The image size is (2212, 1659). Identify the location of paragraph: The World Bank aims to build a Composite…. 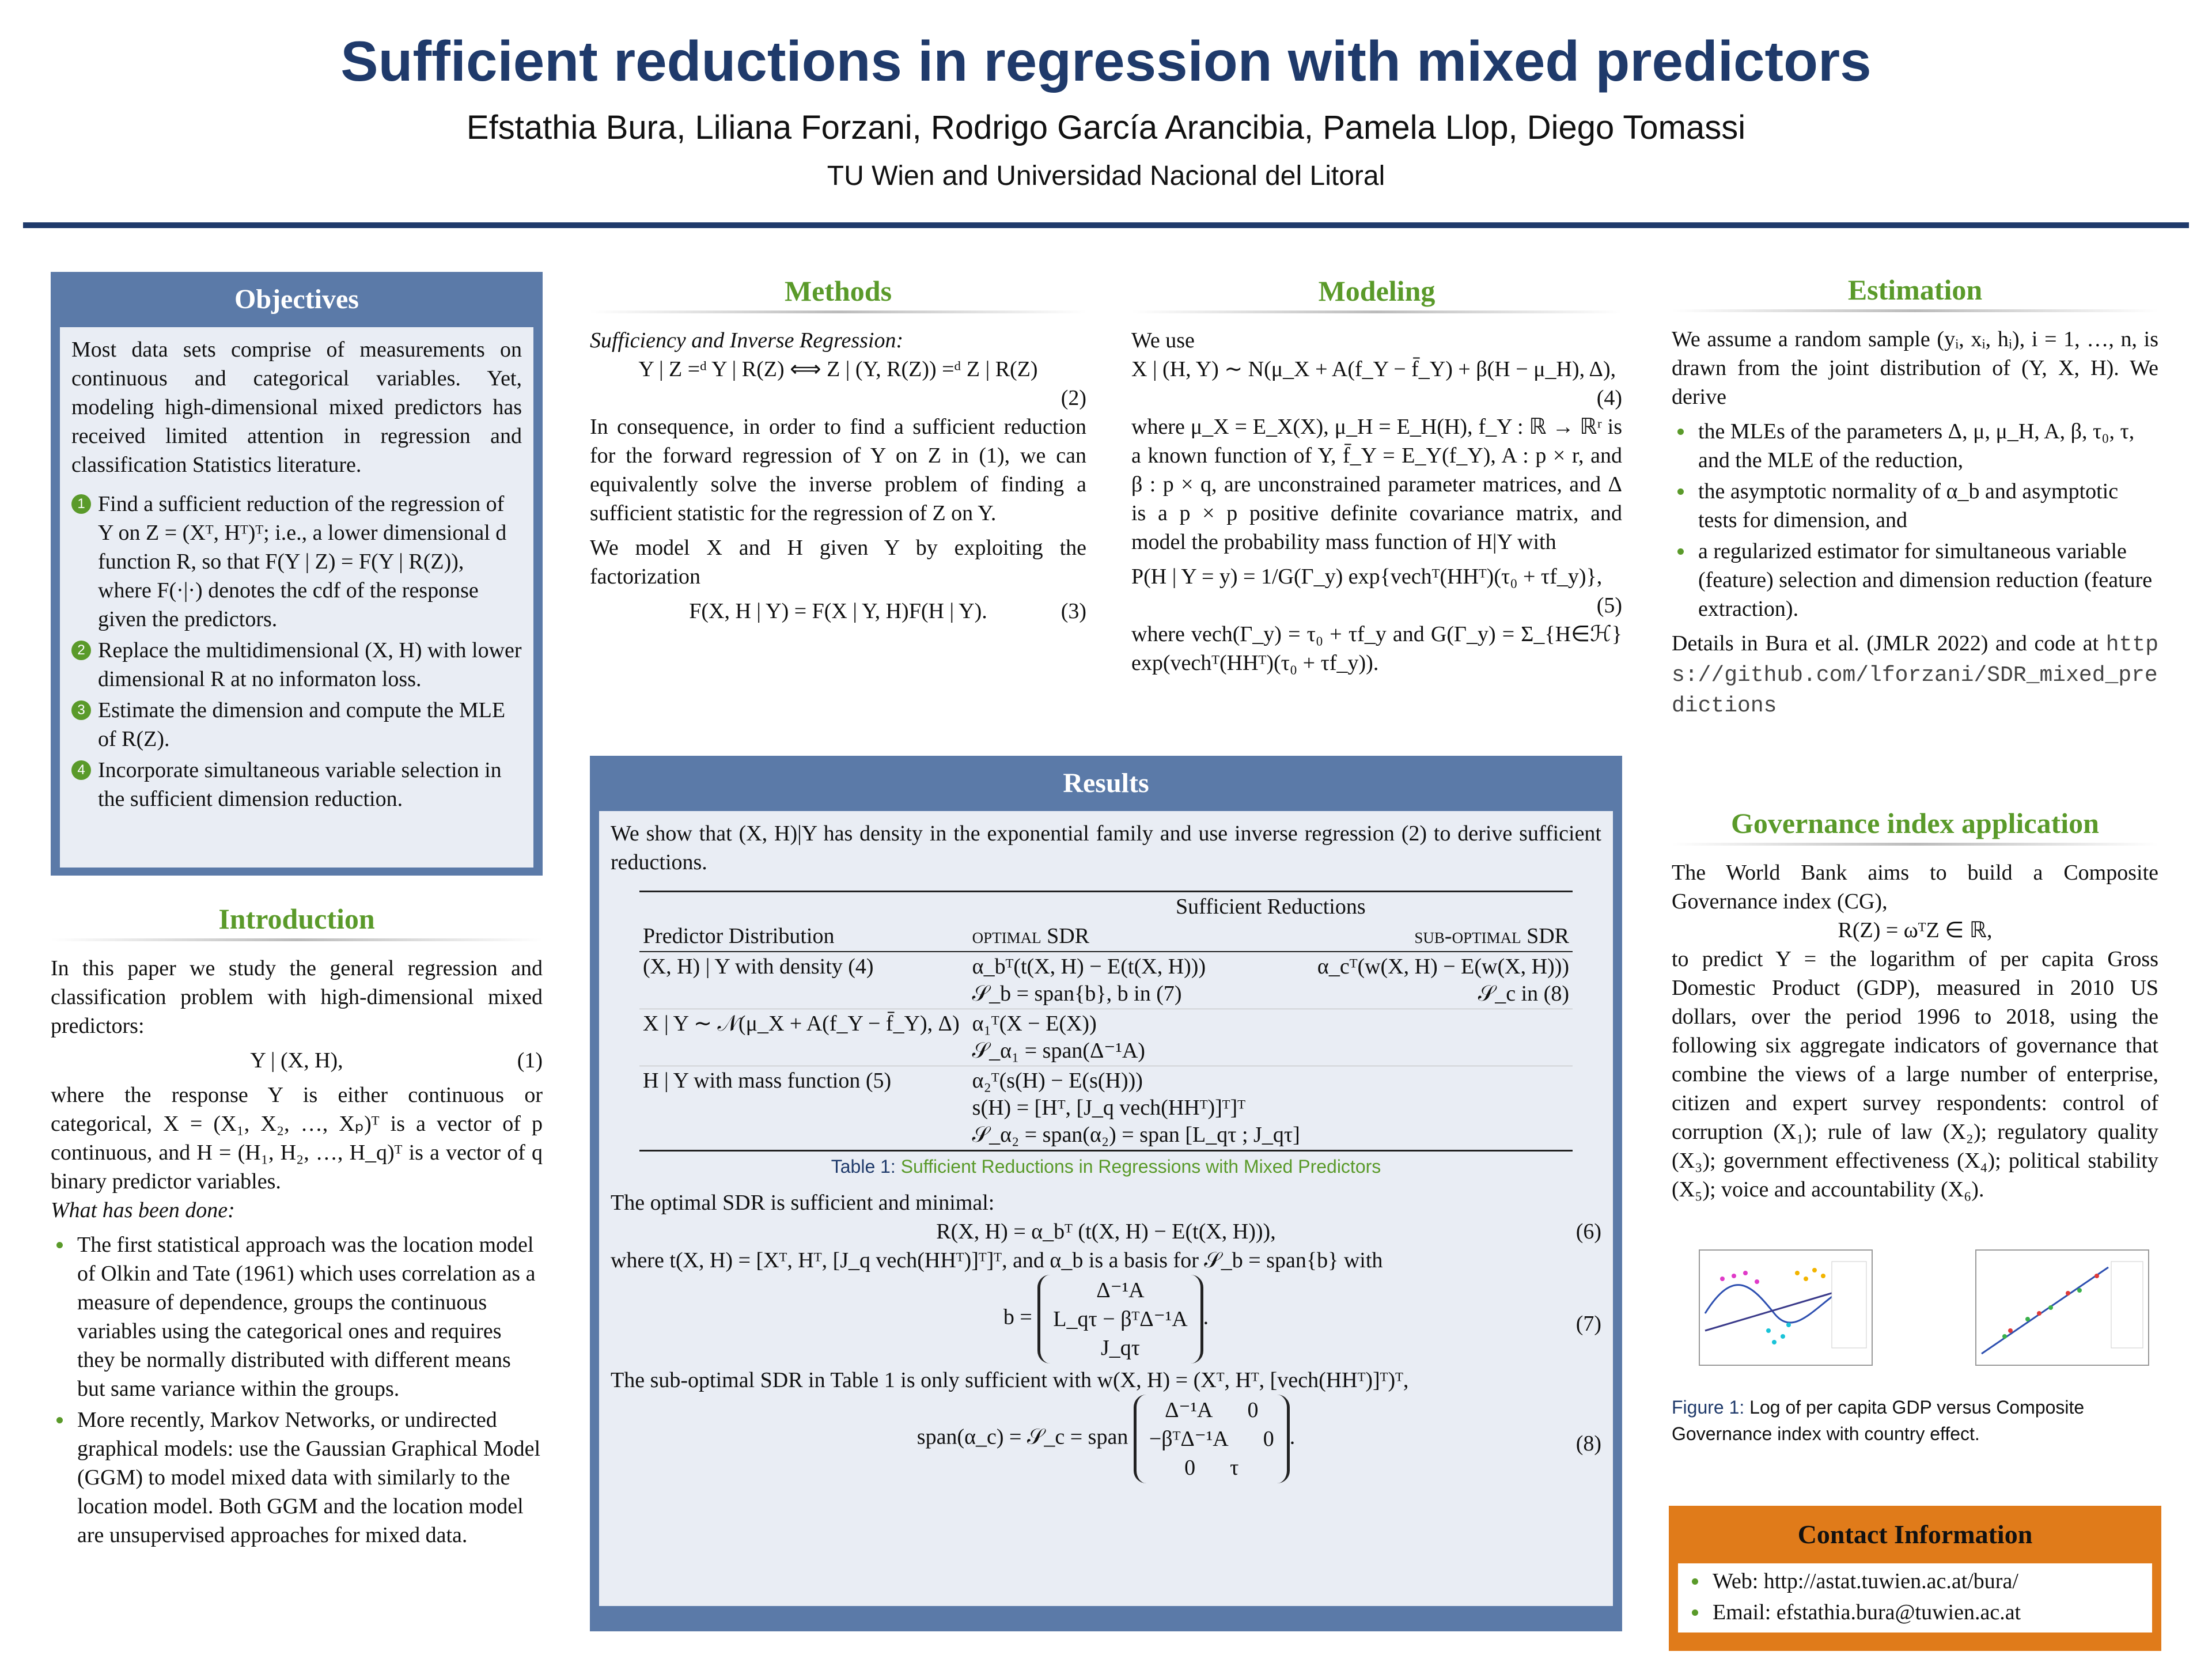
(1915, 887).